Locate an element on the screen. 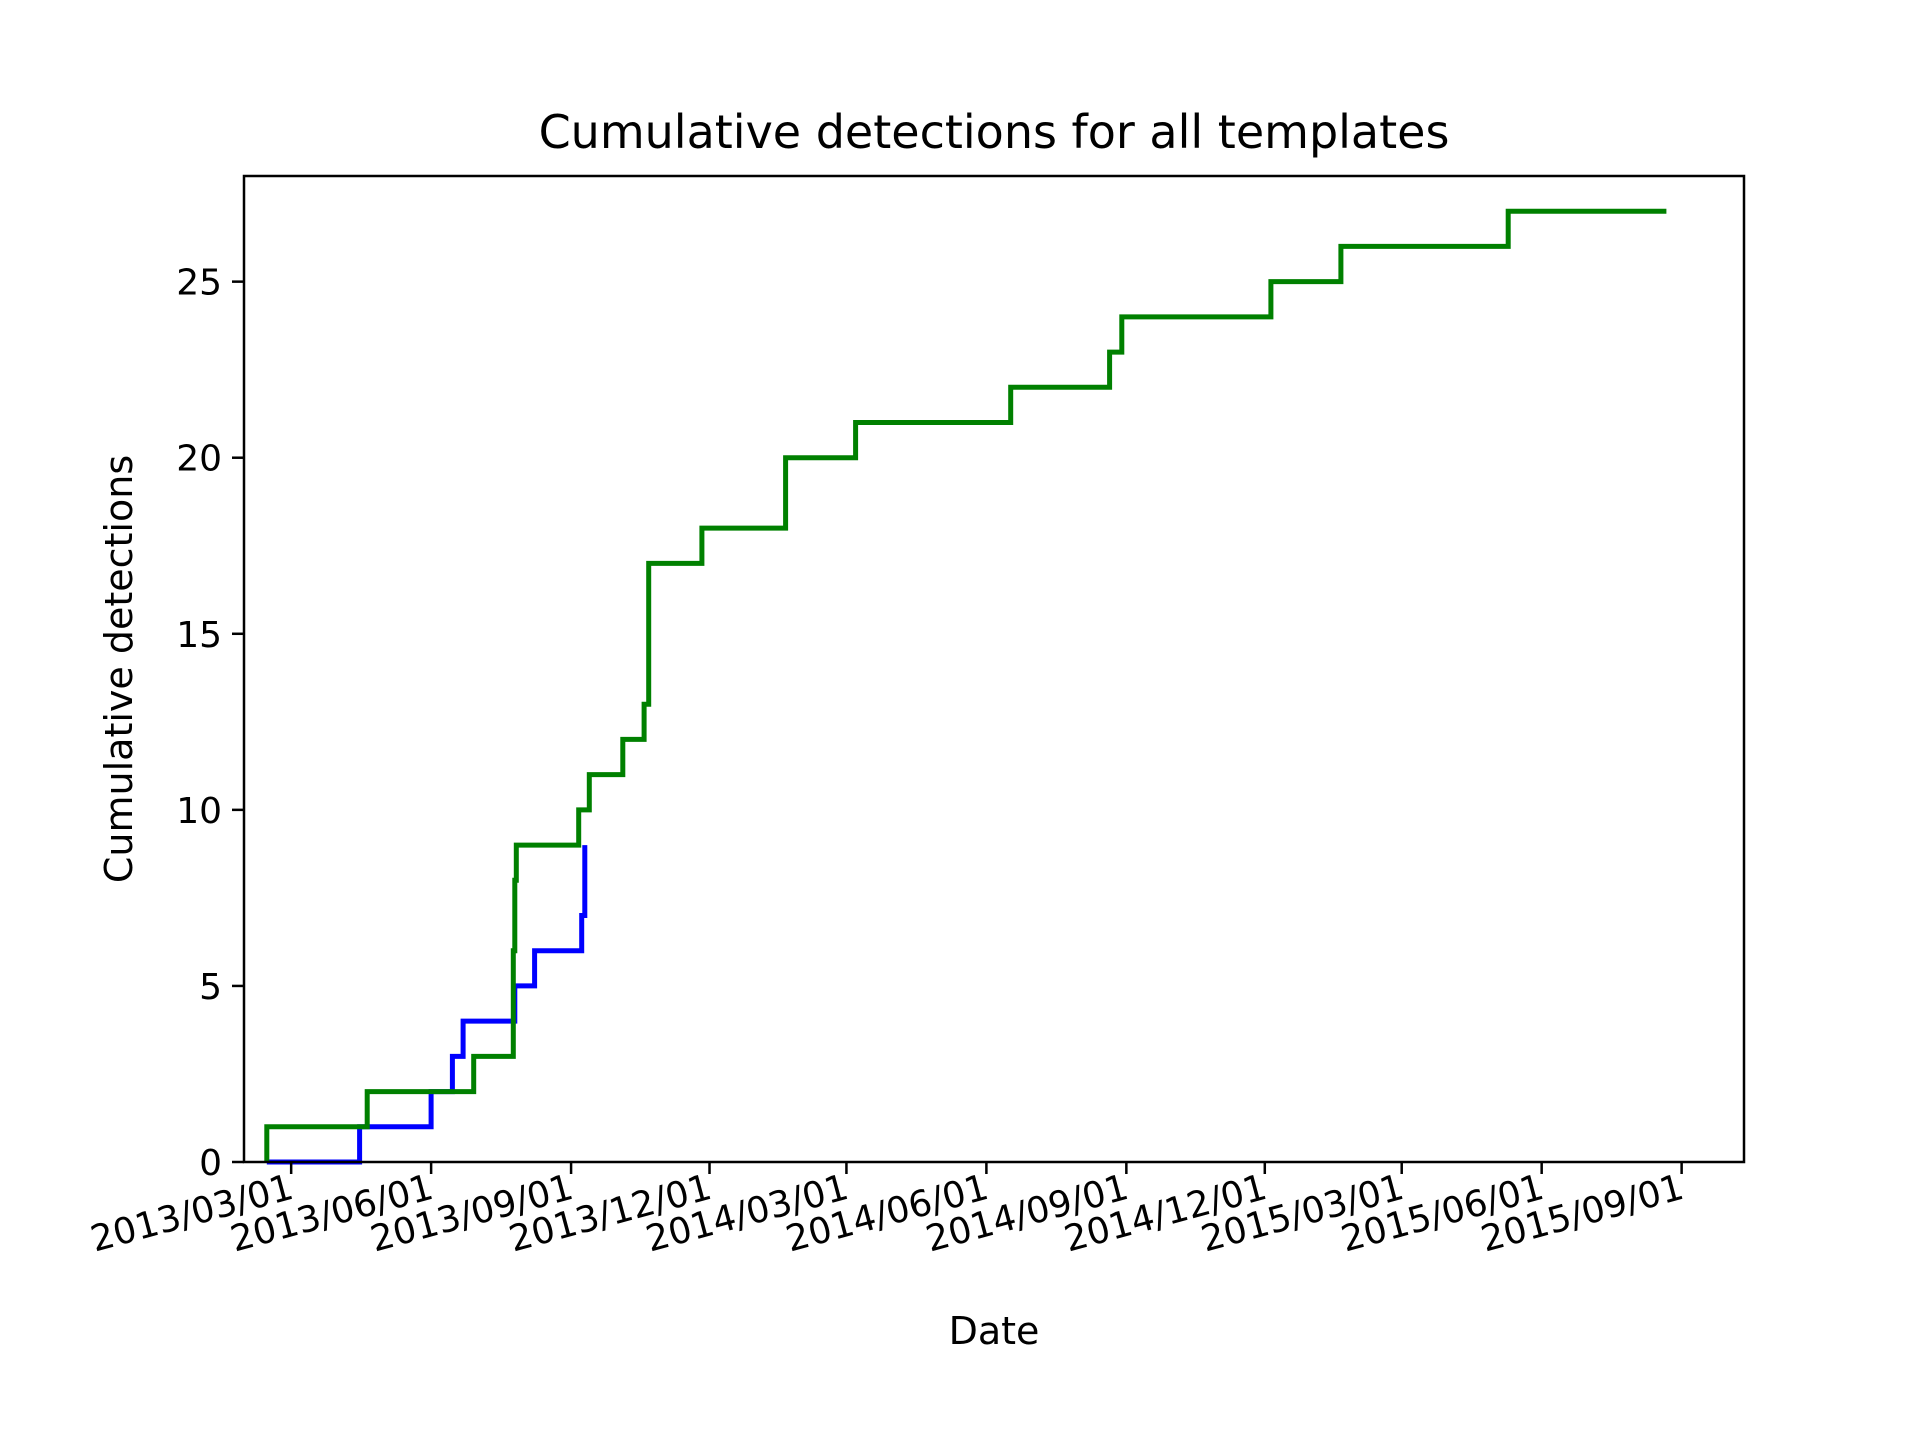 The image size is (1920, 1440). y-tick-label: 20 is located at coordinates (199, 459).